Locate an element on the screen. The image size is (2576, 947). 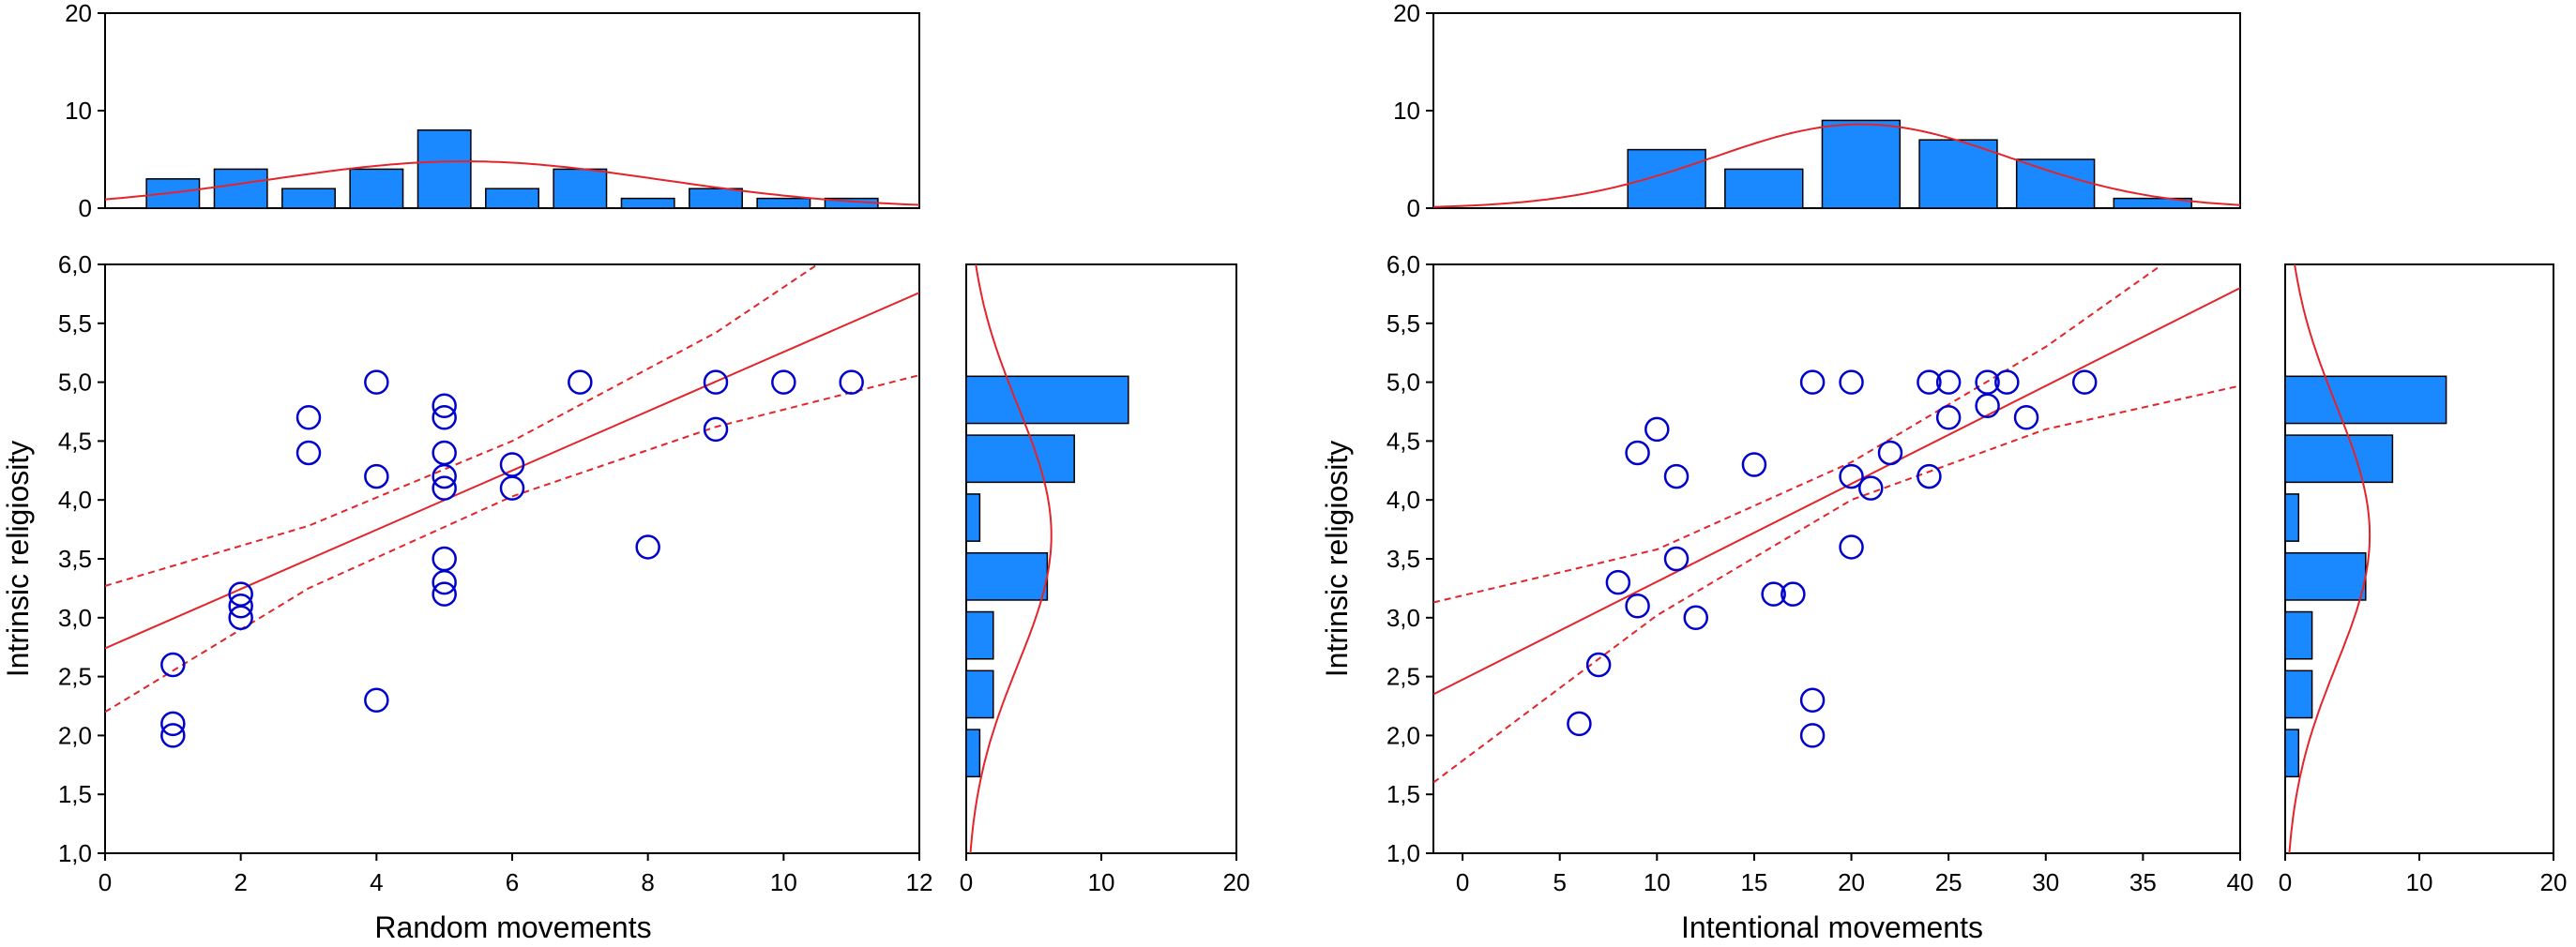
regression-line is located at coordinates (512, 471).